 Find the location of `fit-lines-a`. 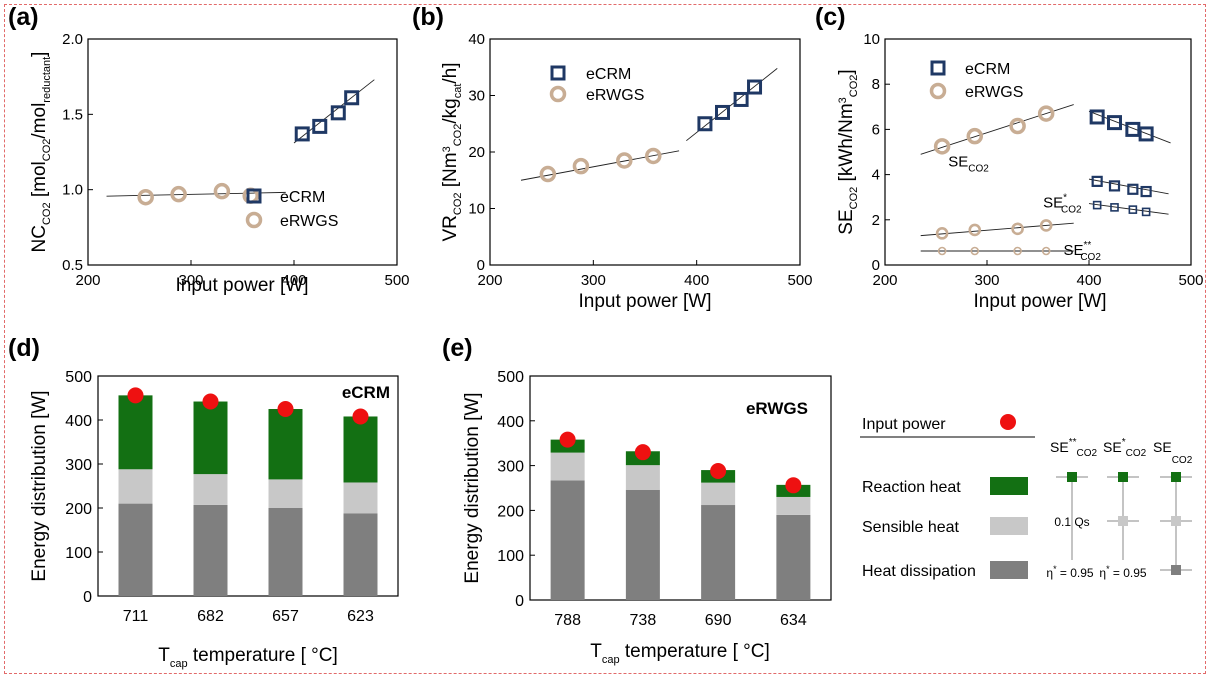

fit-lines-a is located at coordinates (240, 138).